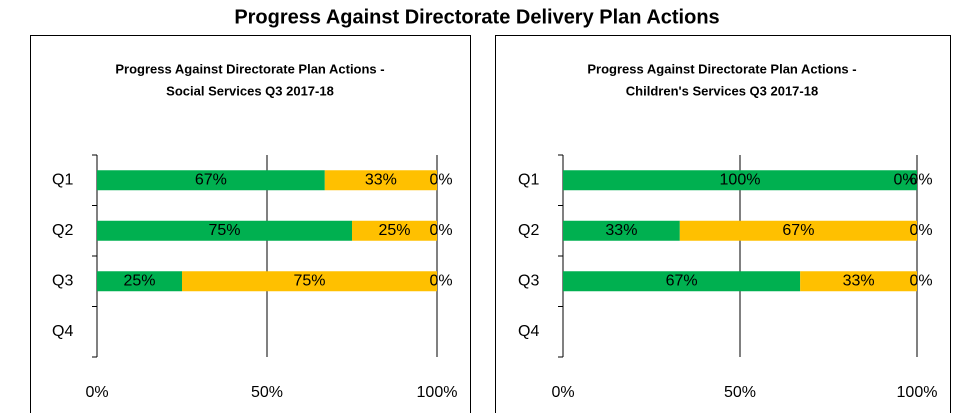 The height and width of the screenshot is (413, 954). Describe the element at coordinates (722, 90) in the screenshot. I see `chart-title: Children's Services Q3 2017-18` at that location.